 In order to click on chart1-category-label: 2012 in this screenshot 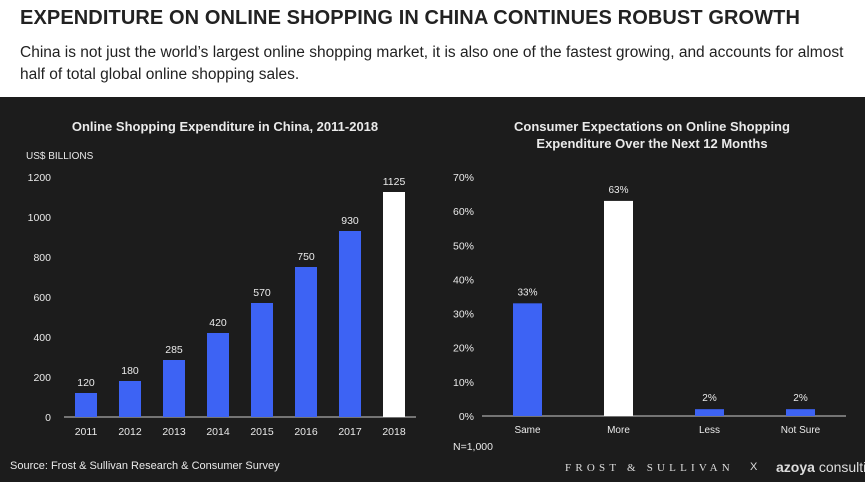, I will do `click(130, 432)`.